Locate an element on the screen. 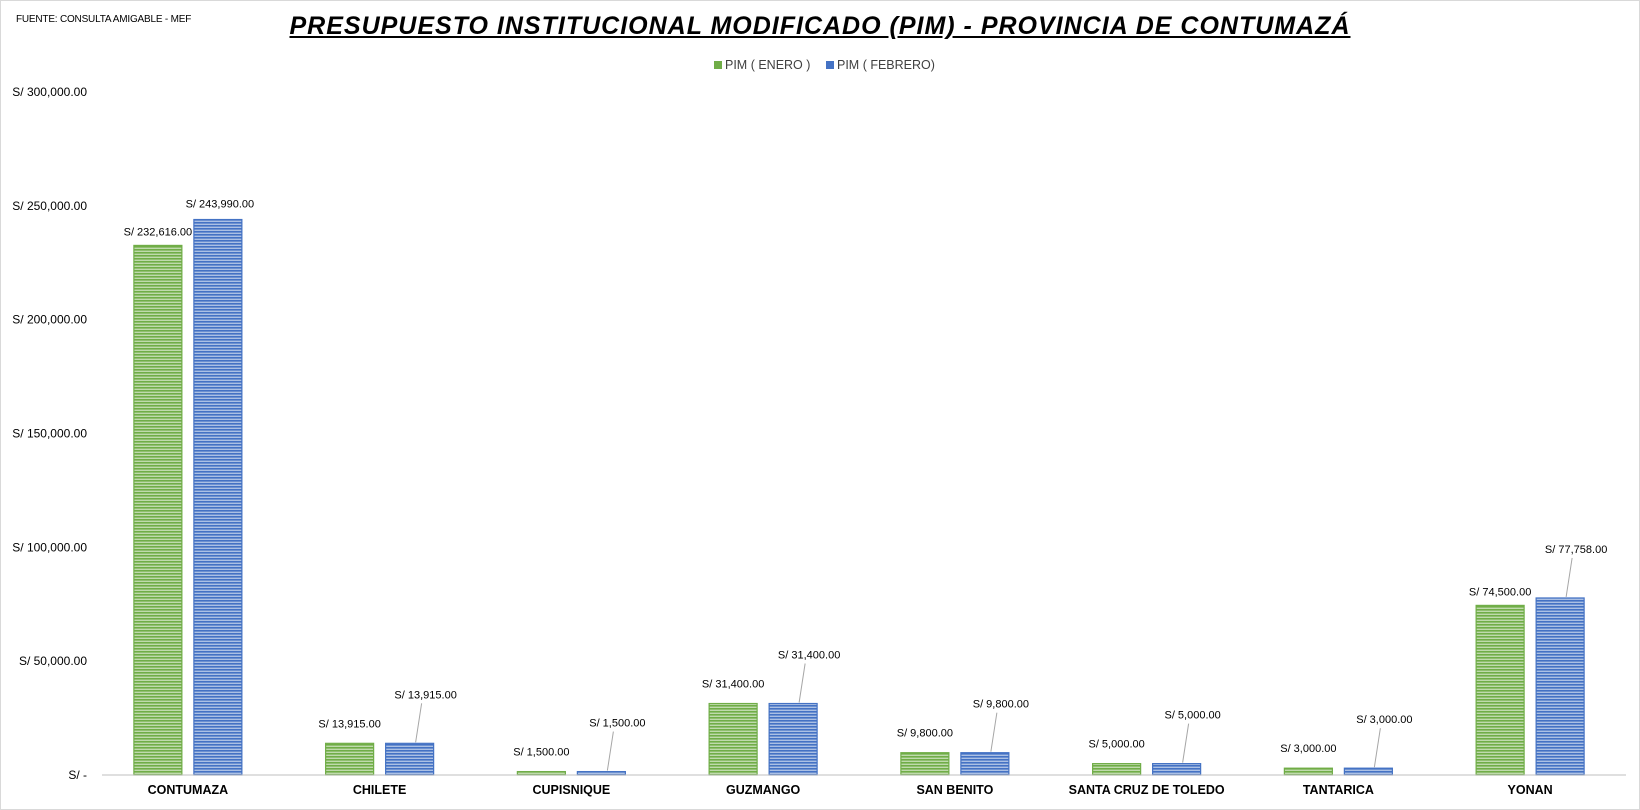 The width and height of the screenshot is (1640, 810). x-category-label: CONTUMAZA is located at coordinates (188, 790).